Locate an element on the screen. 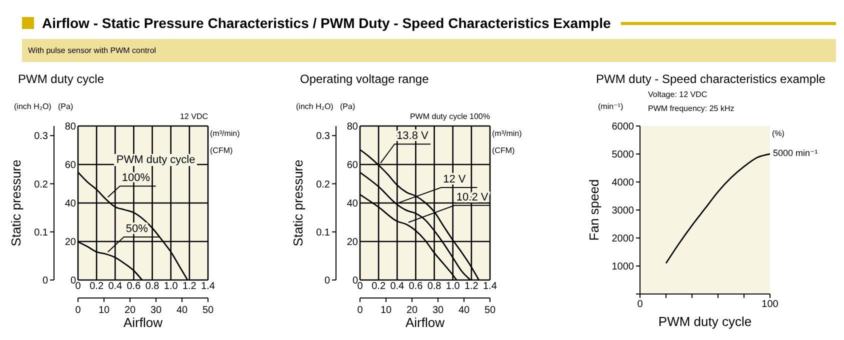  y-axis-title: Fan speed is located at coordinates (594, 210).